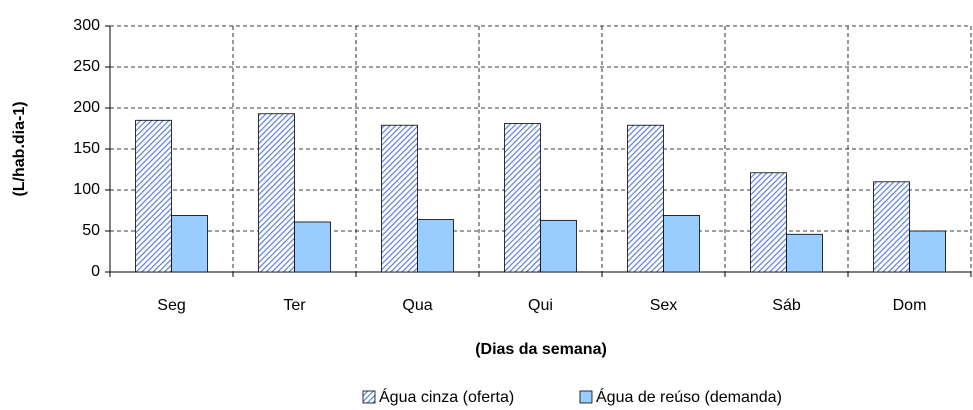 Image resolution: width=973 pixels, height=410 pixels. I want to click on y-tick-label: 200, so click(86, 107).